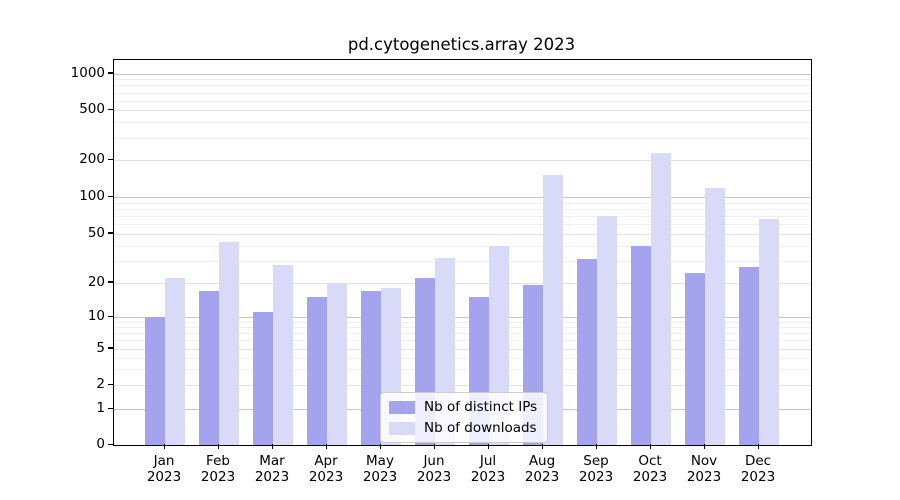  Describe the element at coordinates (337, 363) in the screenshot. I see `bar-downloads-apr` at that location.